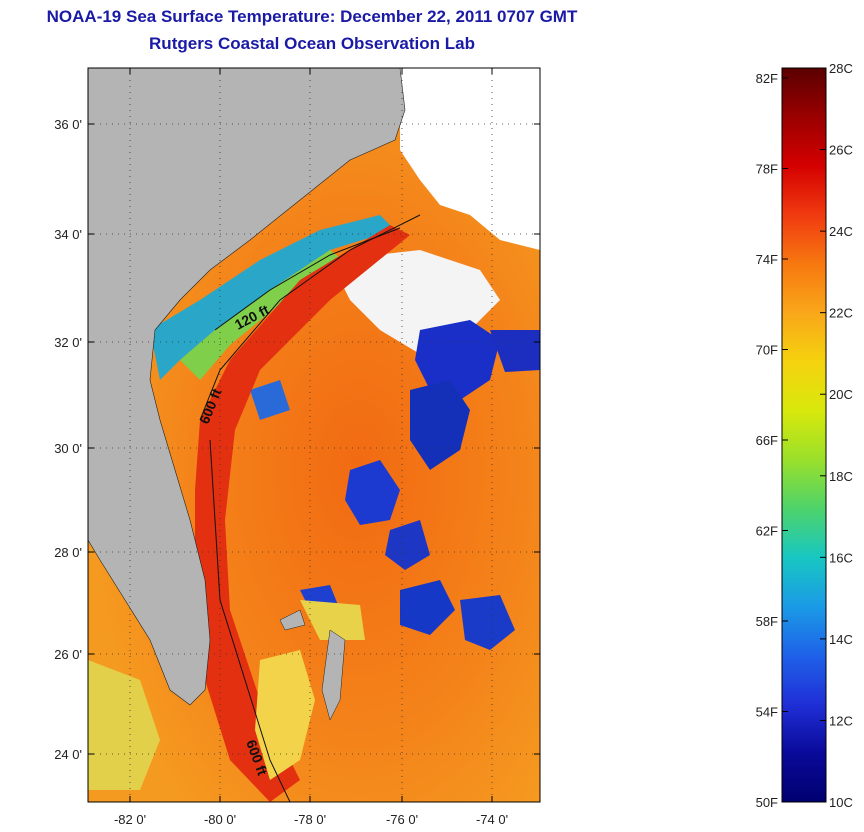 Image resolution: width=864 pixels, height=832 pixels. What do you see at coordinates (767, 350) in the screenshot?
I see `colorbar-fahrenheit-label: 70F` at bounding box center [767, 350].